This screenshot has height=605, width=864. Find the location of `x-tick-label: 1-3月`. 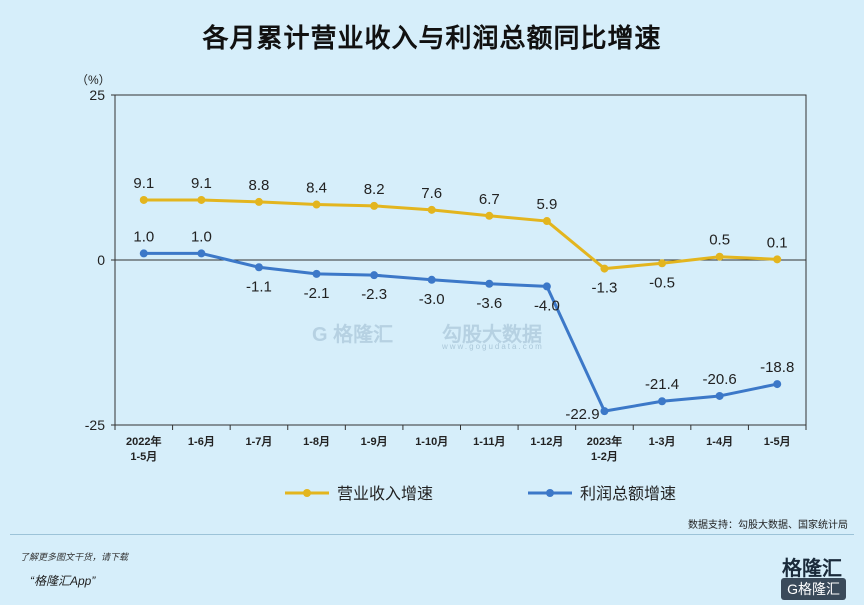

x-tick-label: 1-3月 is located at coordinates (662, 441).